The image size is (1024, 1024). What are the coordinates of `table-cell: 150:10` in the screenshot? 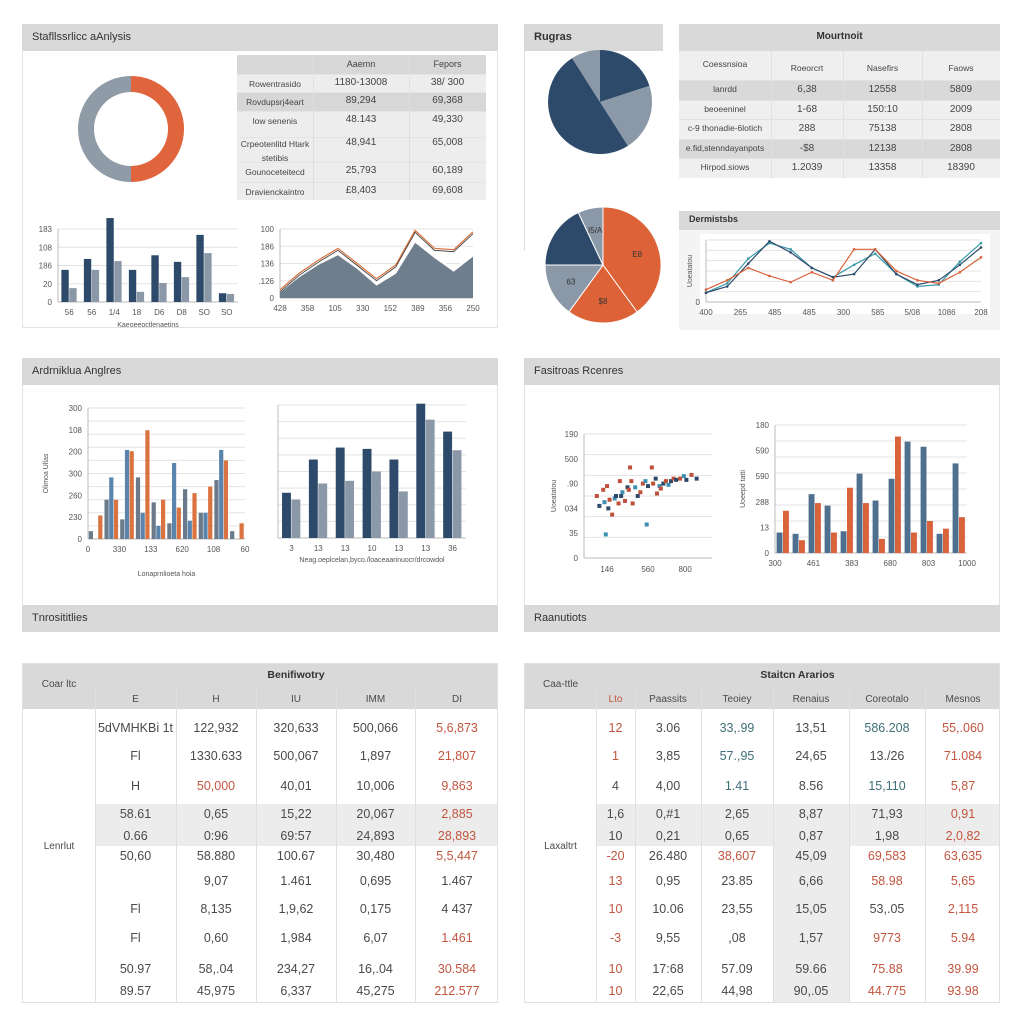 It's located at (882, 109).